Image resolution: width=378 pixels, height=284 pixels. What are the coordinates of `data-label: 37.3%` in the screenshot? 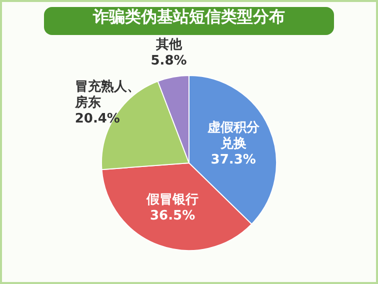 It's located at (233, 160).